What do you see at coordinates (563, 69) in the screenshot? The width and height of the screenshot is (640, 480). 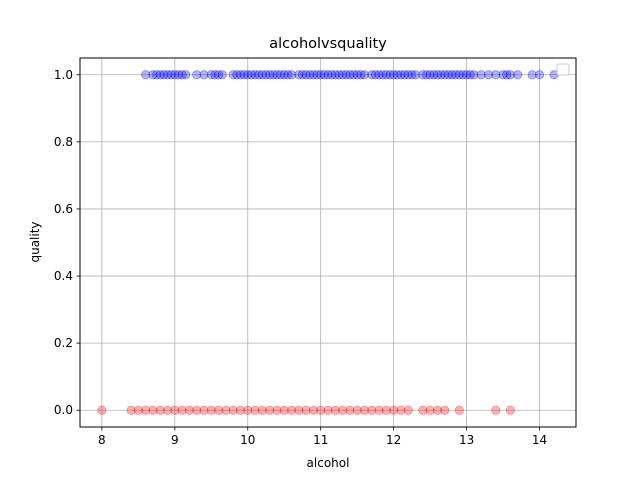 I see `legend-box` at bounding box center [563, 69].